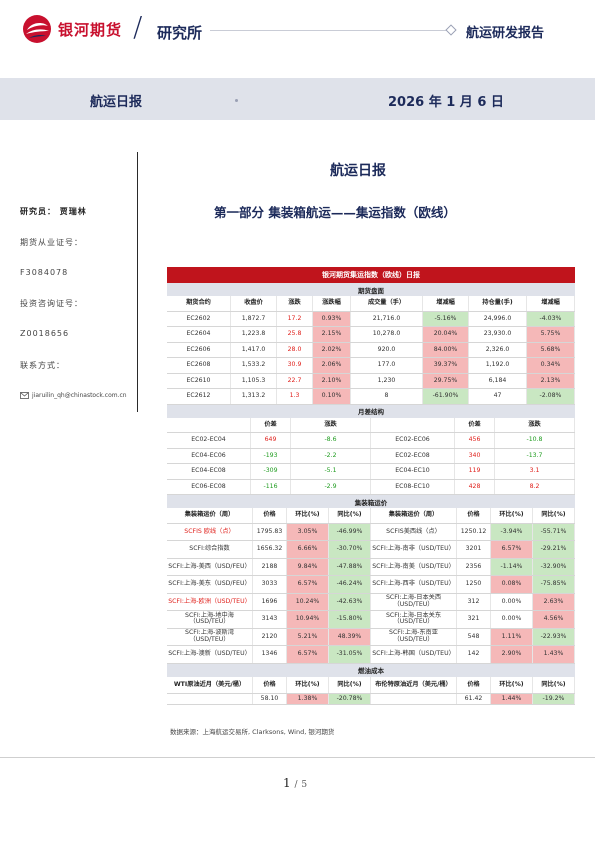 The width and height of the screenshot is (595, 842). I want to click on table-cell: 1,230, so click(387, 380).